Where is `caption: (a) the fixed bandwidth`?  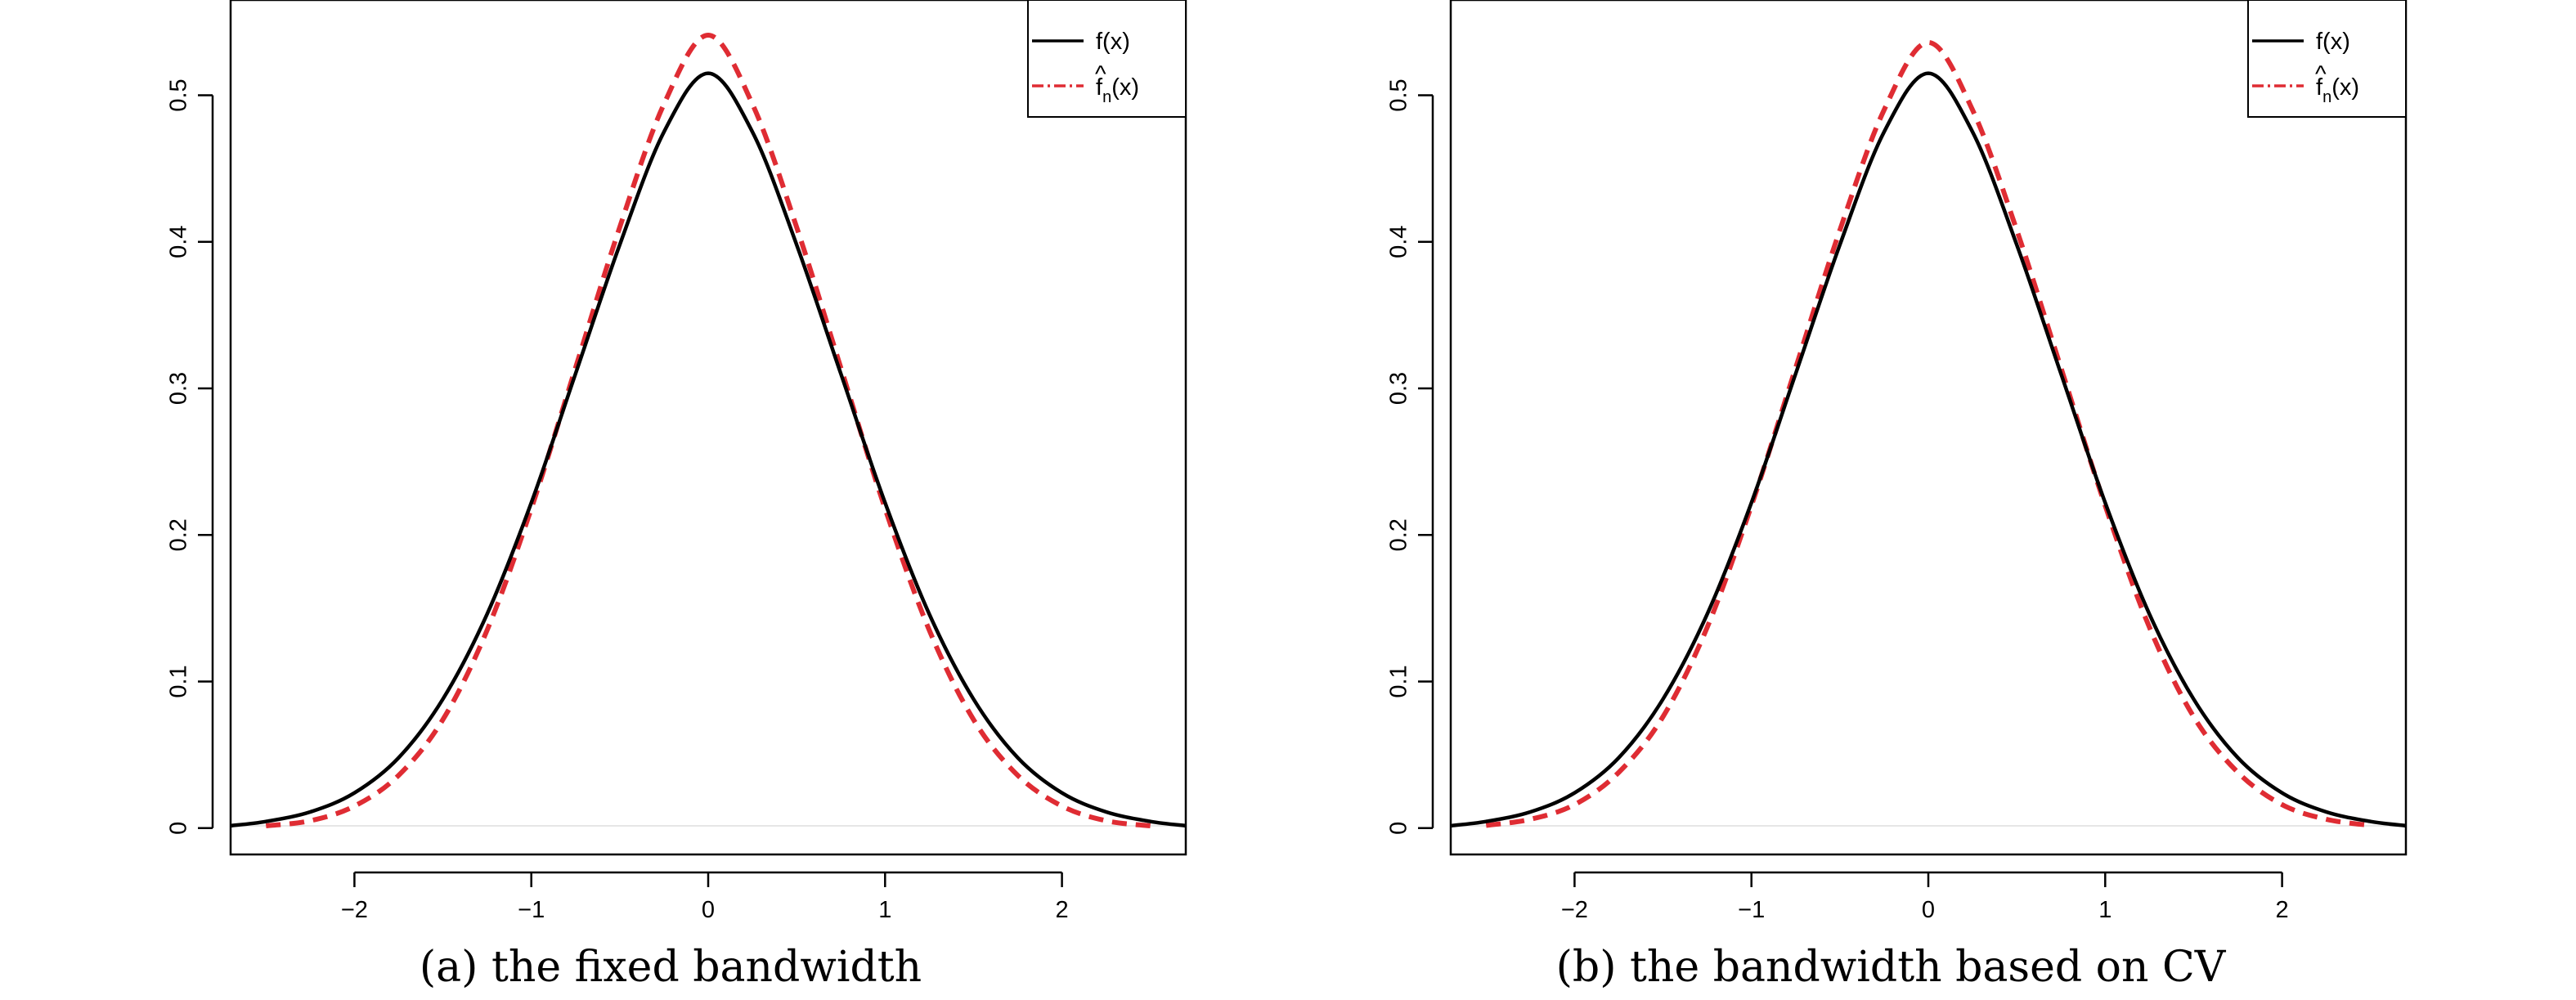
caption: (a) the fixed bandwidth is located at coordinates (671, 967).